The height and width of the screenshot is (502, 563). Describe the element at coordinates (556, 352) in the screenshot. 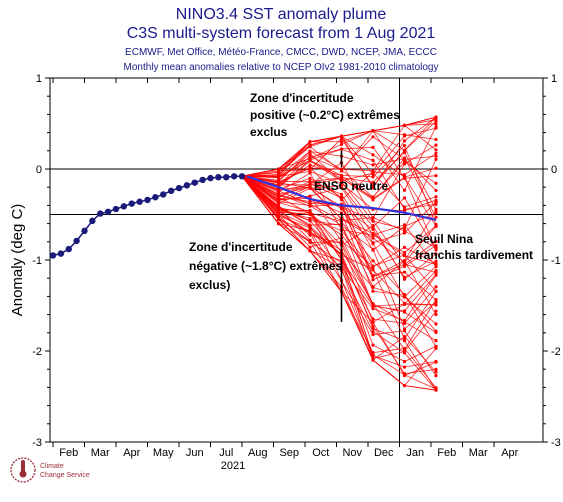

I see `y-tick-label-right: -2` at that location.